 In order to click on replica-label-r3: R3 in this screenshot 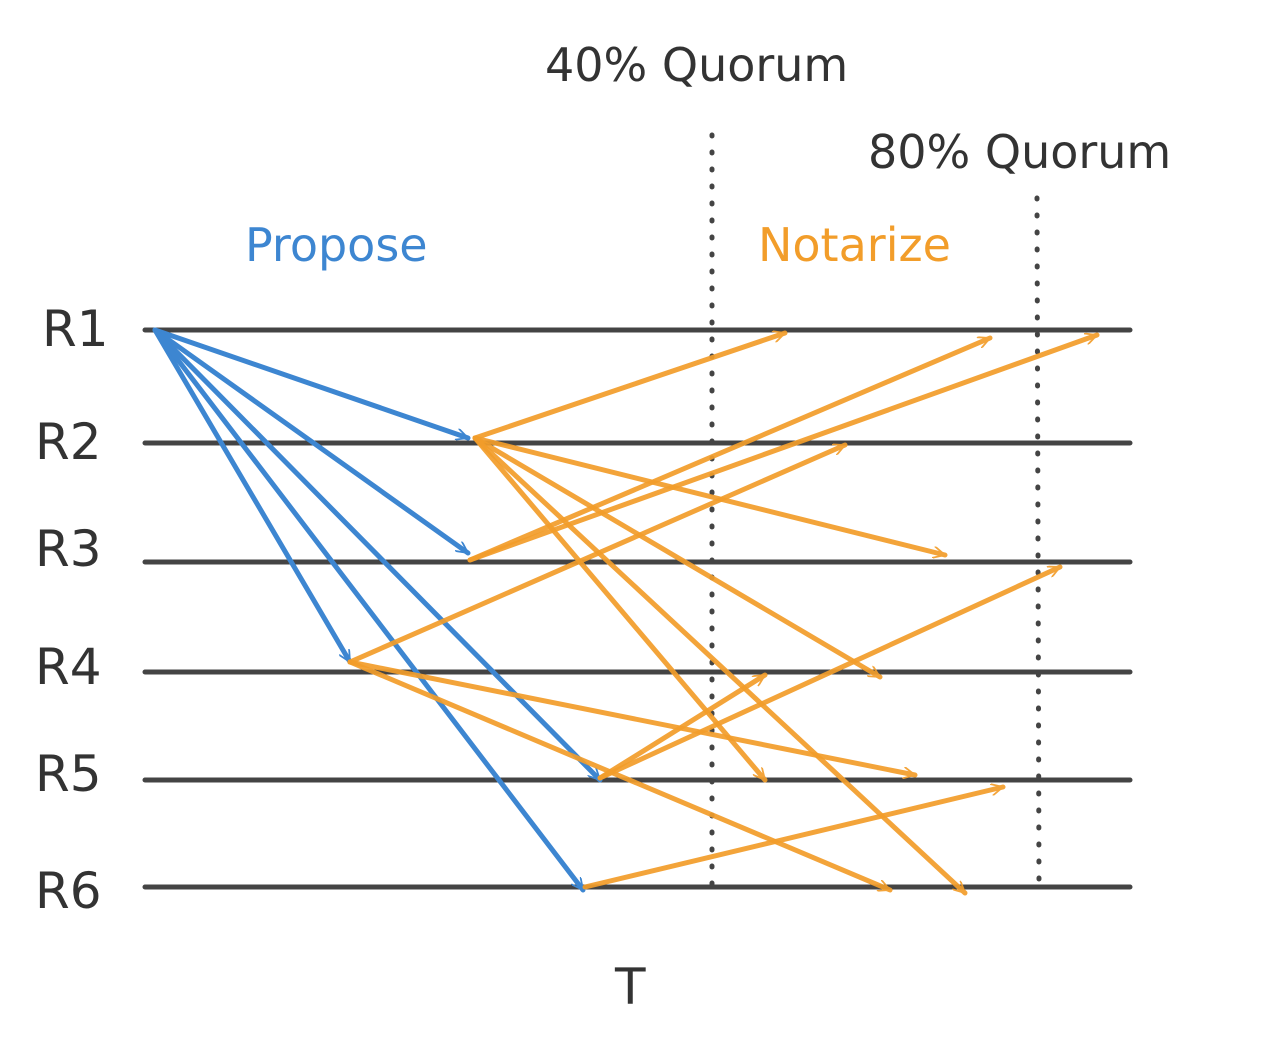, I will do `click(68, 549)`.